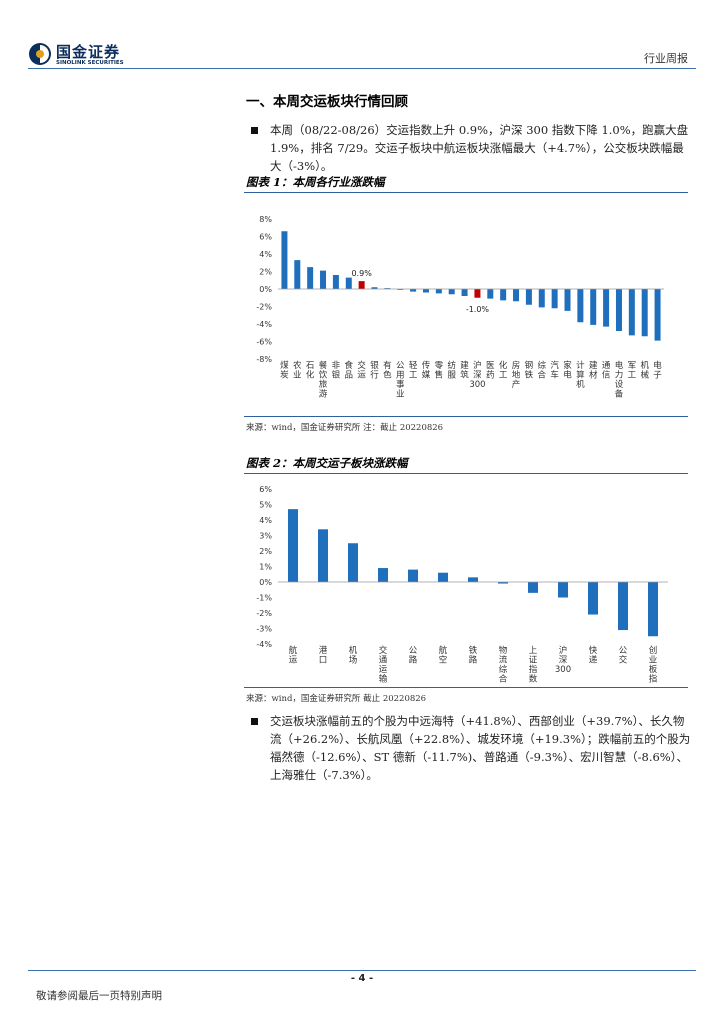 Image resolution: width=724 pixels, height=1024 pixels. What do you see at coordinates (90, 63) in the screenshot?
I see `logo-text-en: SINOLINK SECURITIES` at bounding box center [90, 63].